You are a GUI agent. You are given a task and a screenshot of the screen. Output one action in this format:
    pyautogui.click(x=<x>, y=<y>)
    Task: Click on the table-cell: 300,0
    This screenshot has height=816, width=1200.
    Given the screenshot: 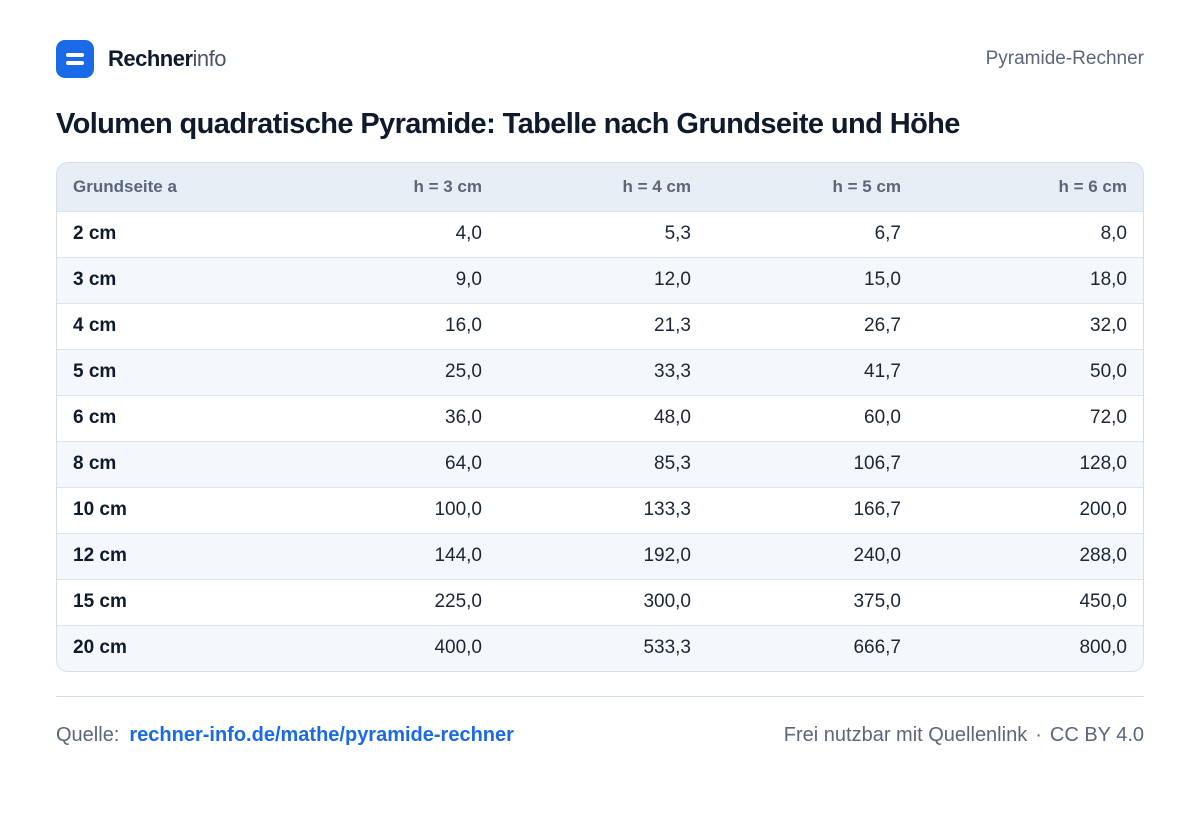 What is the action you would take?
    pyautogui.click(x=667, y=601)
    